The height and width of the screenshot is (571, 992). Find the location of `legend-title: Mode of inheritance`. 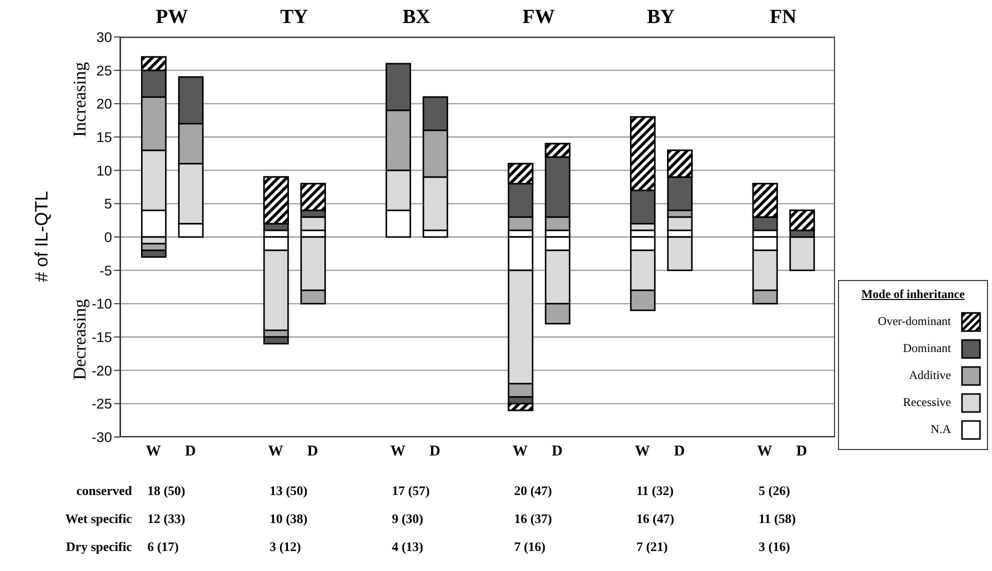

legend-title: Mode of inheritance is located at coordinates (913, 294).